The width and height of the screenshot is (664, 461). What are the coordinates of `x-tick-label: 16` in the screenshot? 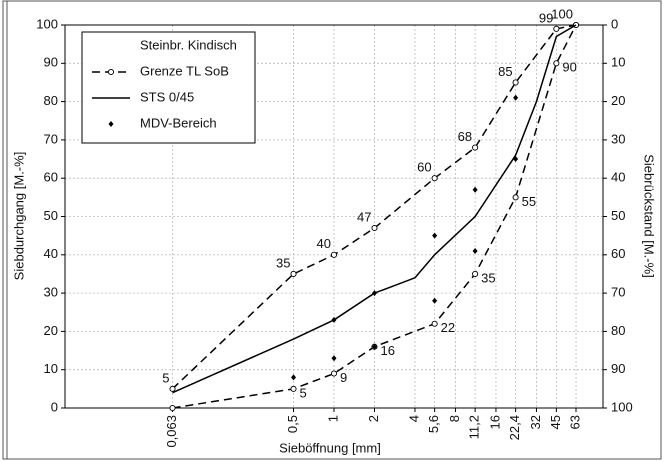 It's located at (494, 422).